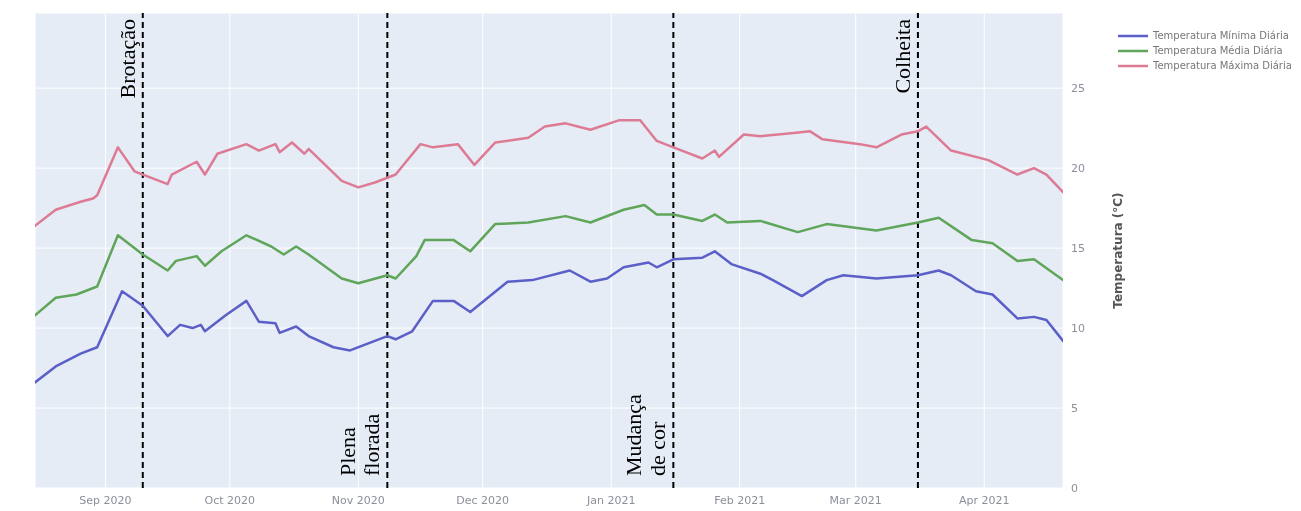 The width and height of the screenshot is (1301, 511). What do you see at coordinates (1078, 89) in the screenshot?
I see `y-tick-label: 25` at bounding box center [1078, 89].